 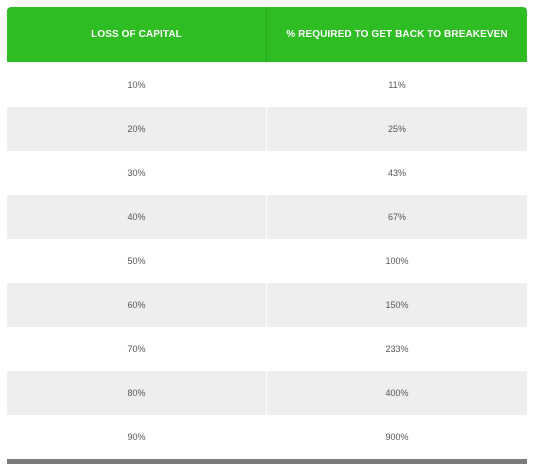 What do you see at coordinates (396, 129) in the screenshot?
I see `required-cell: 25%` at bounding box center [396, 129].